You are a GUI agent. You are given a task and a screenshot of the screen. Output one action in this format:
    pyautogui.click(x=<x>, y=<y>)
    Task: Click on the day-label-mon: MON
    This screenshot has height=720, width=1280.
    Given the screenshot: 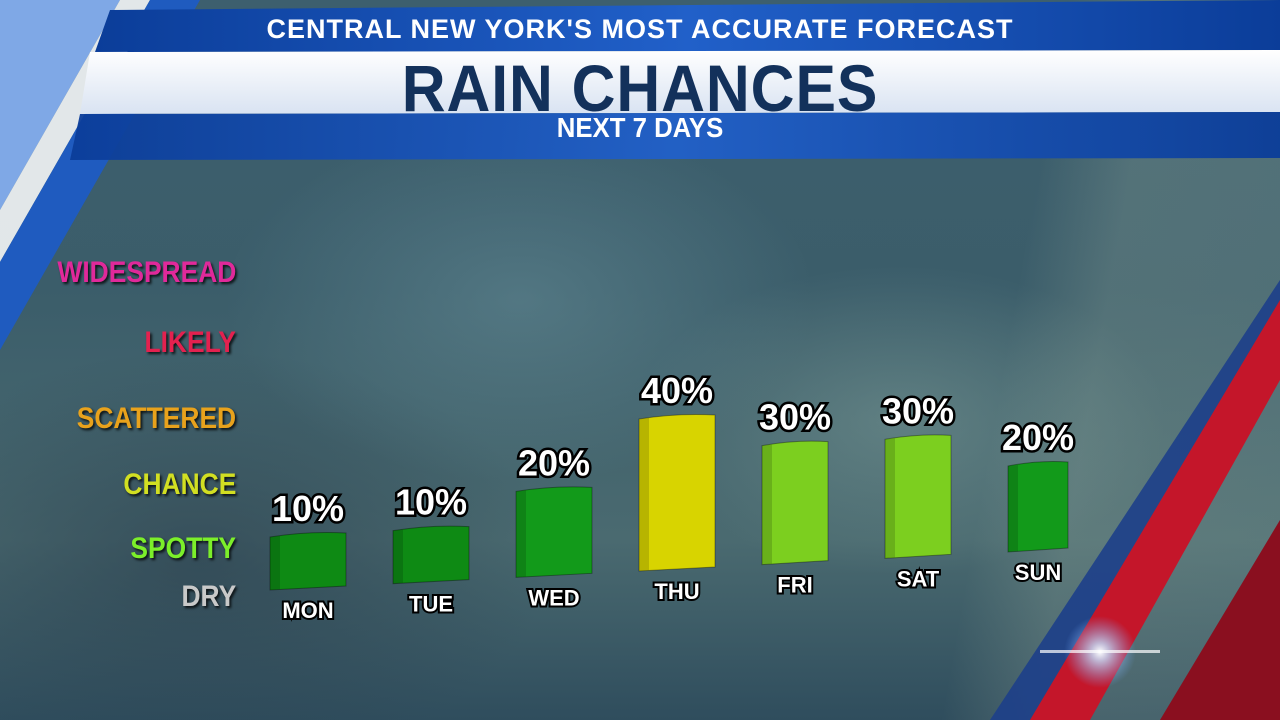 What is the action you would take?
    pyautogui.click(x=307, y=610)
    